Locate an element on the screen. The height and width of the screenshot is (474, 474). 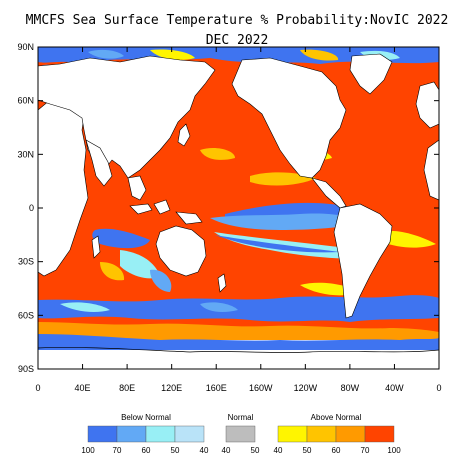
below-legend-tick: 70 is located at coordinates (117, 450).